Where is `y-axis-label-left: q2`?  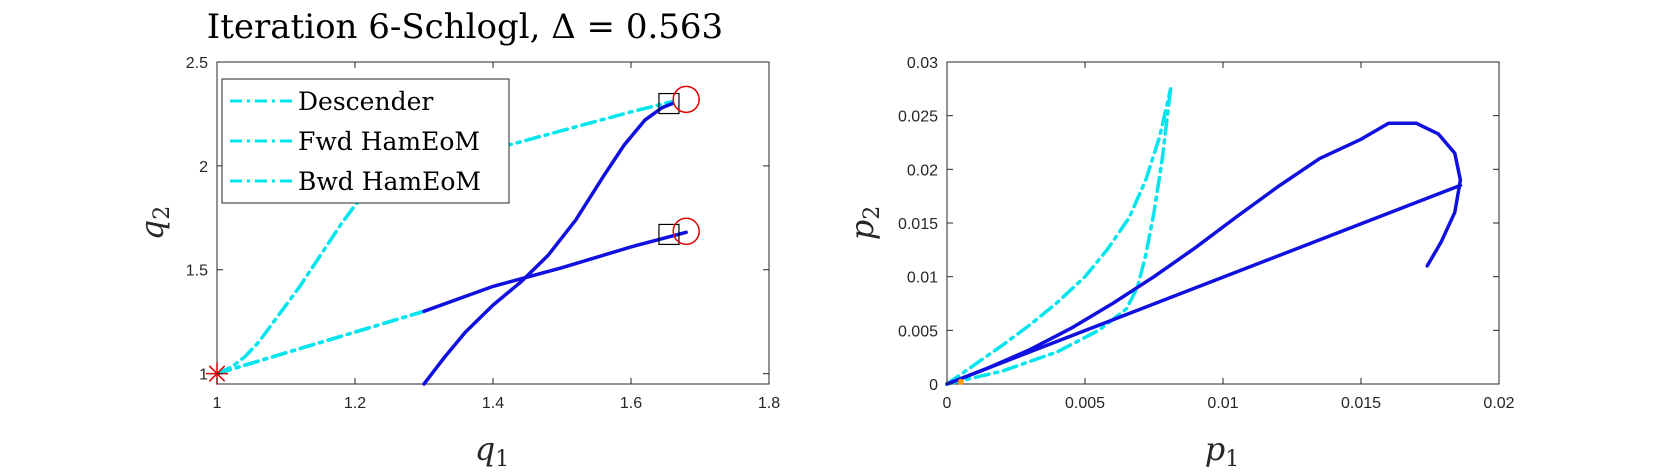 y-axis-label-left: q2 is located at coordinates (154, 223).